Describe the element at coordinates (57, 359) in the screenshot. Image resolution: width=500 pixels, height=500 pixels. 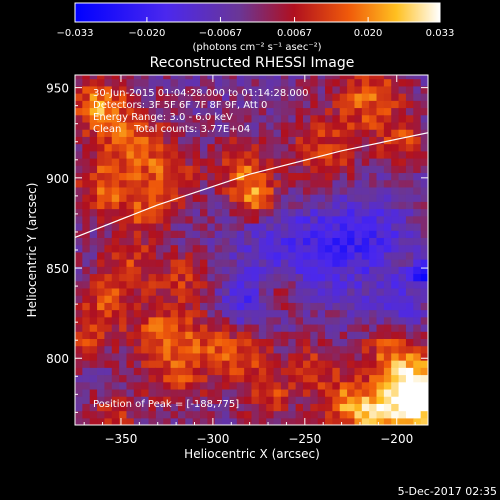
I see `y-tick-label: 800` at that location.